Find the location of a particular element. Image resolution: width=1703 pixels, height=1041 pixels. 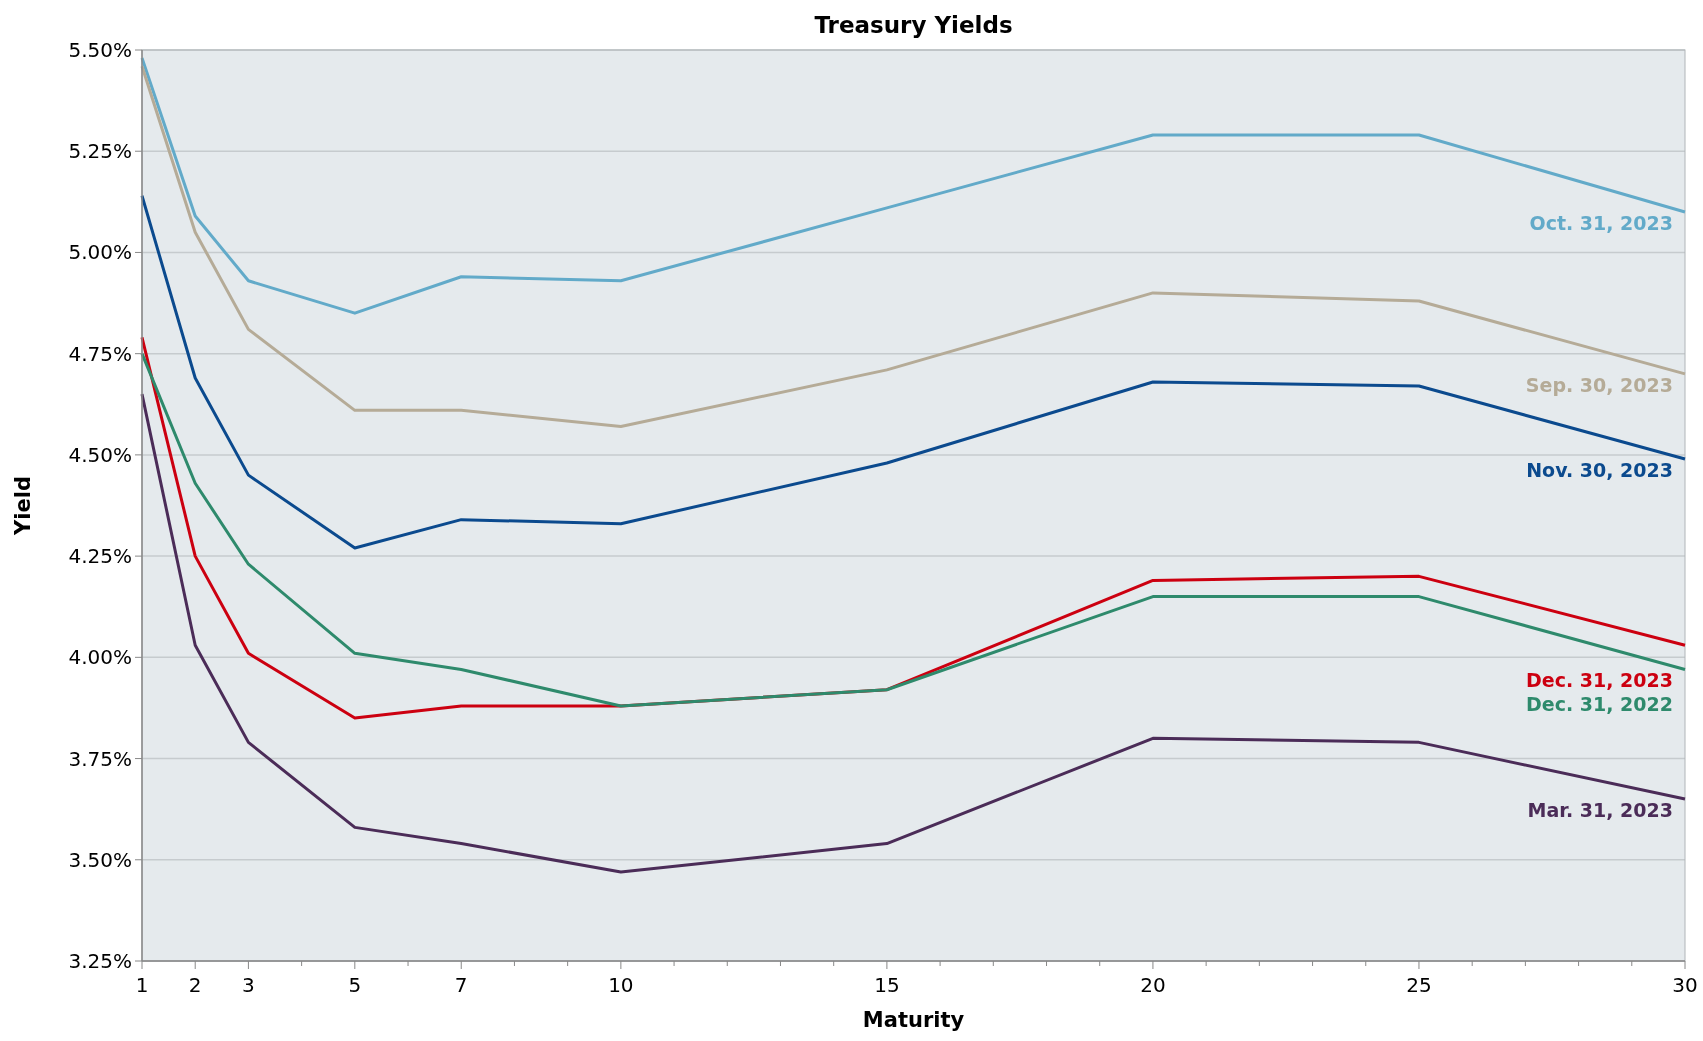

x-tick-label: 30 is located at coordinates (1685, 985).